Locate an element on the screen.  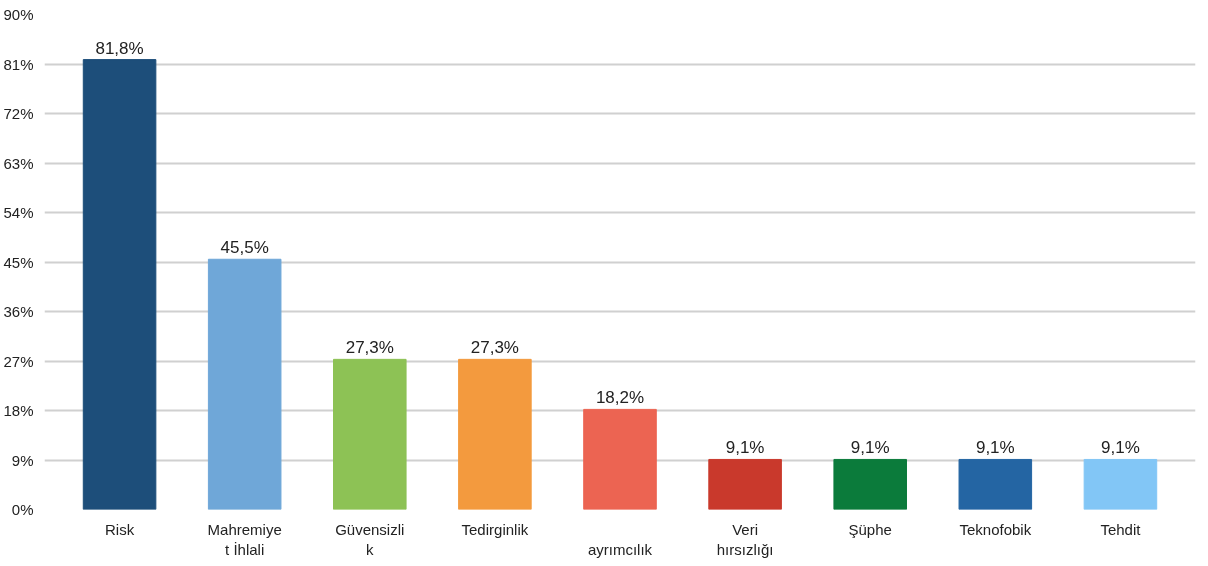
x-tick-label: ayrımcılık is located at coordinates (620, 549).